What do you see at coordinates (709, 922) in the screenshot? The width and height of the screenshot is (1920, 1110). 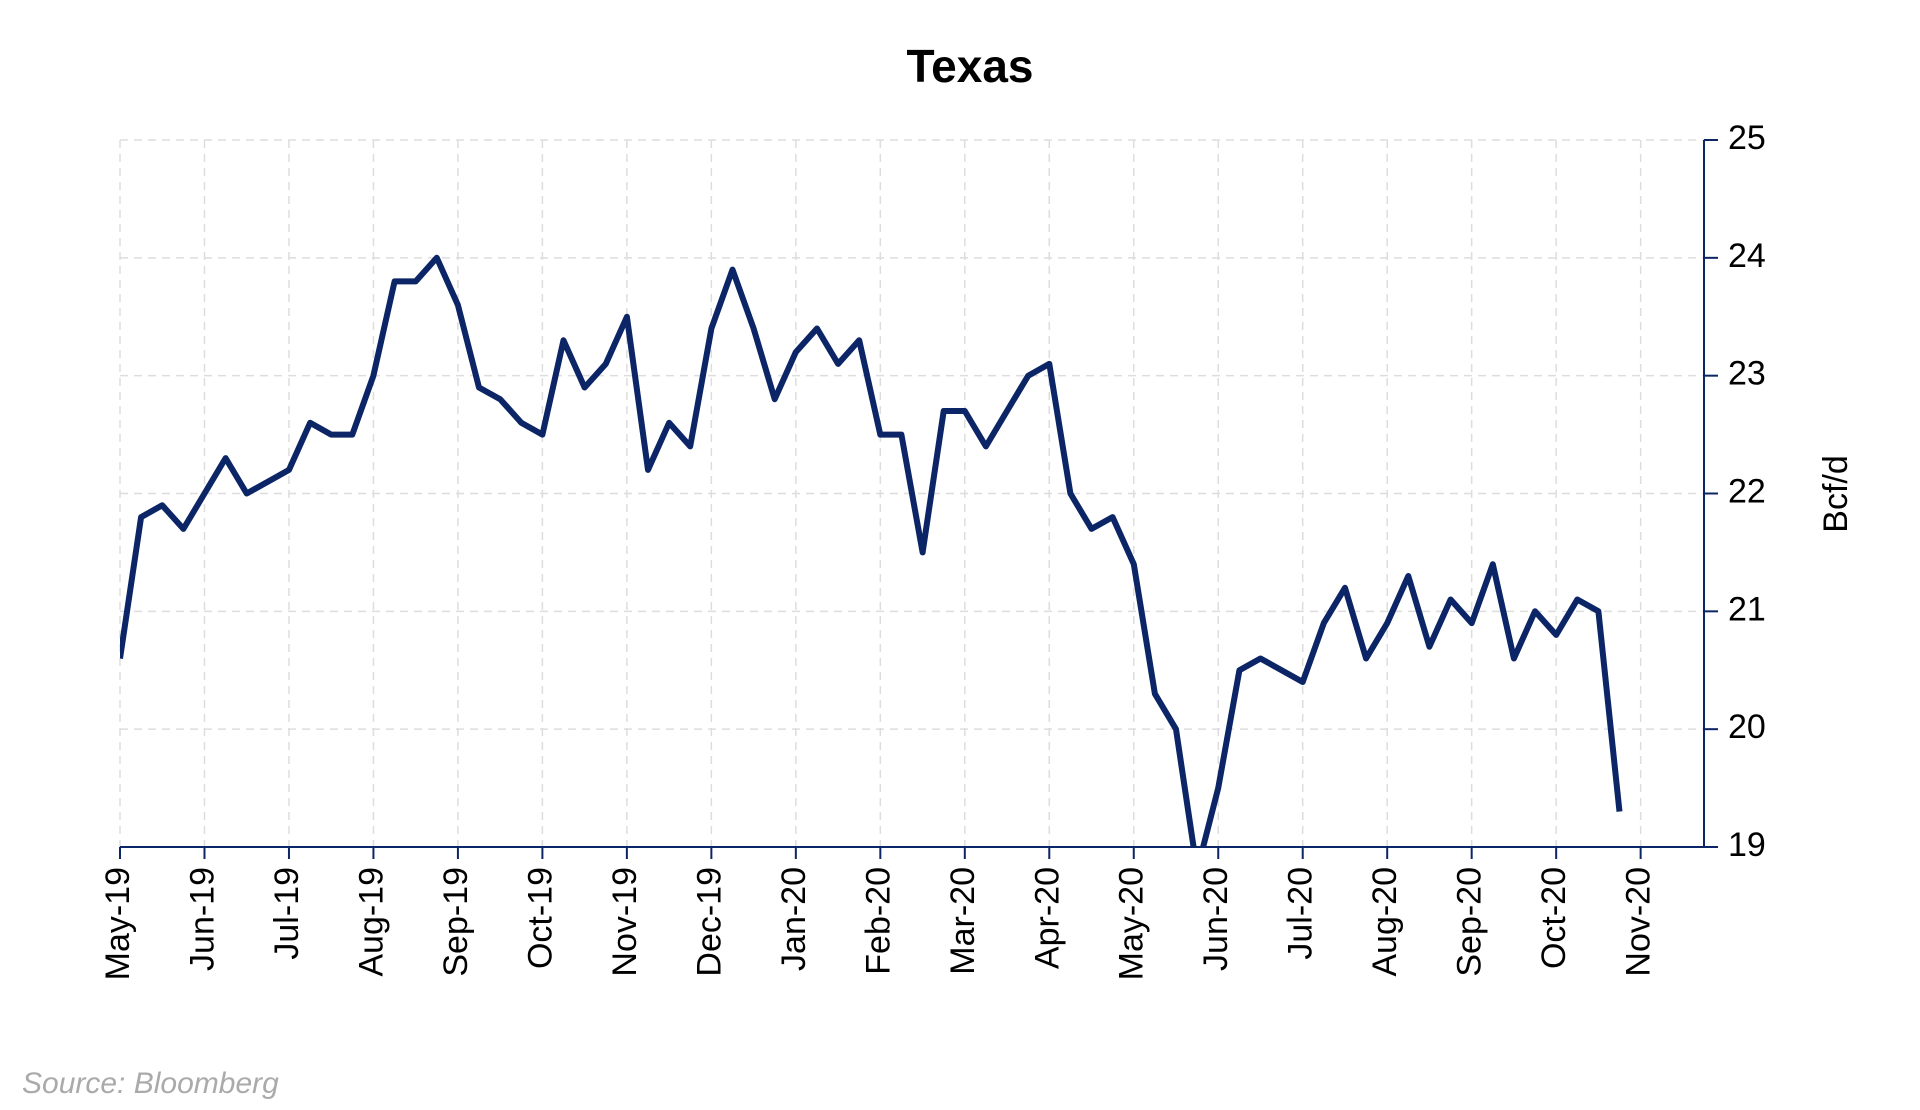 I see `x-tick-label: Dec-19` at bounding box center [709, 922].